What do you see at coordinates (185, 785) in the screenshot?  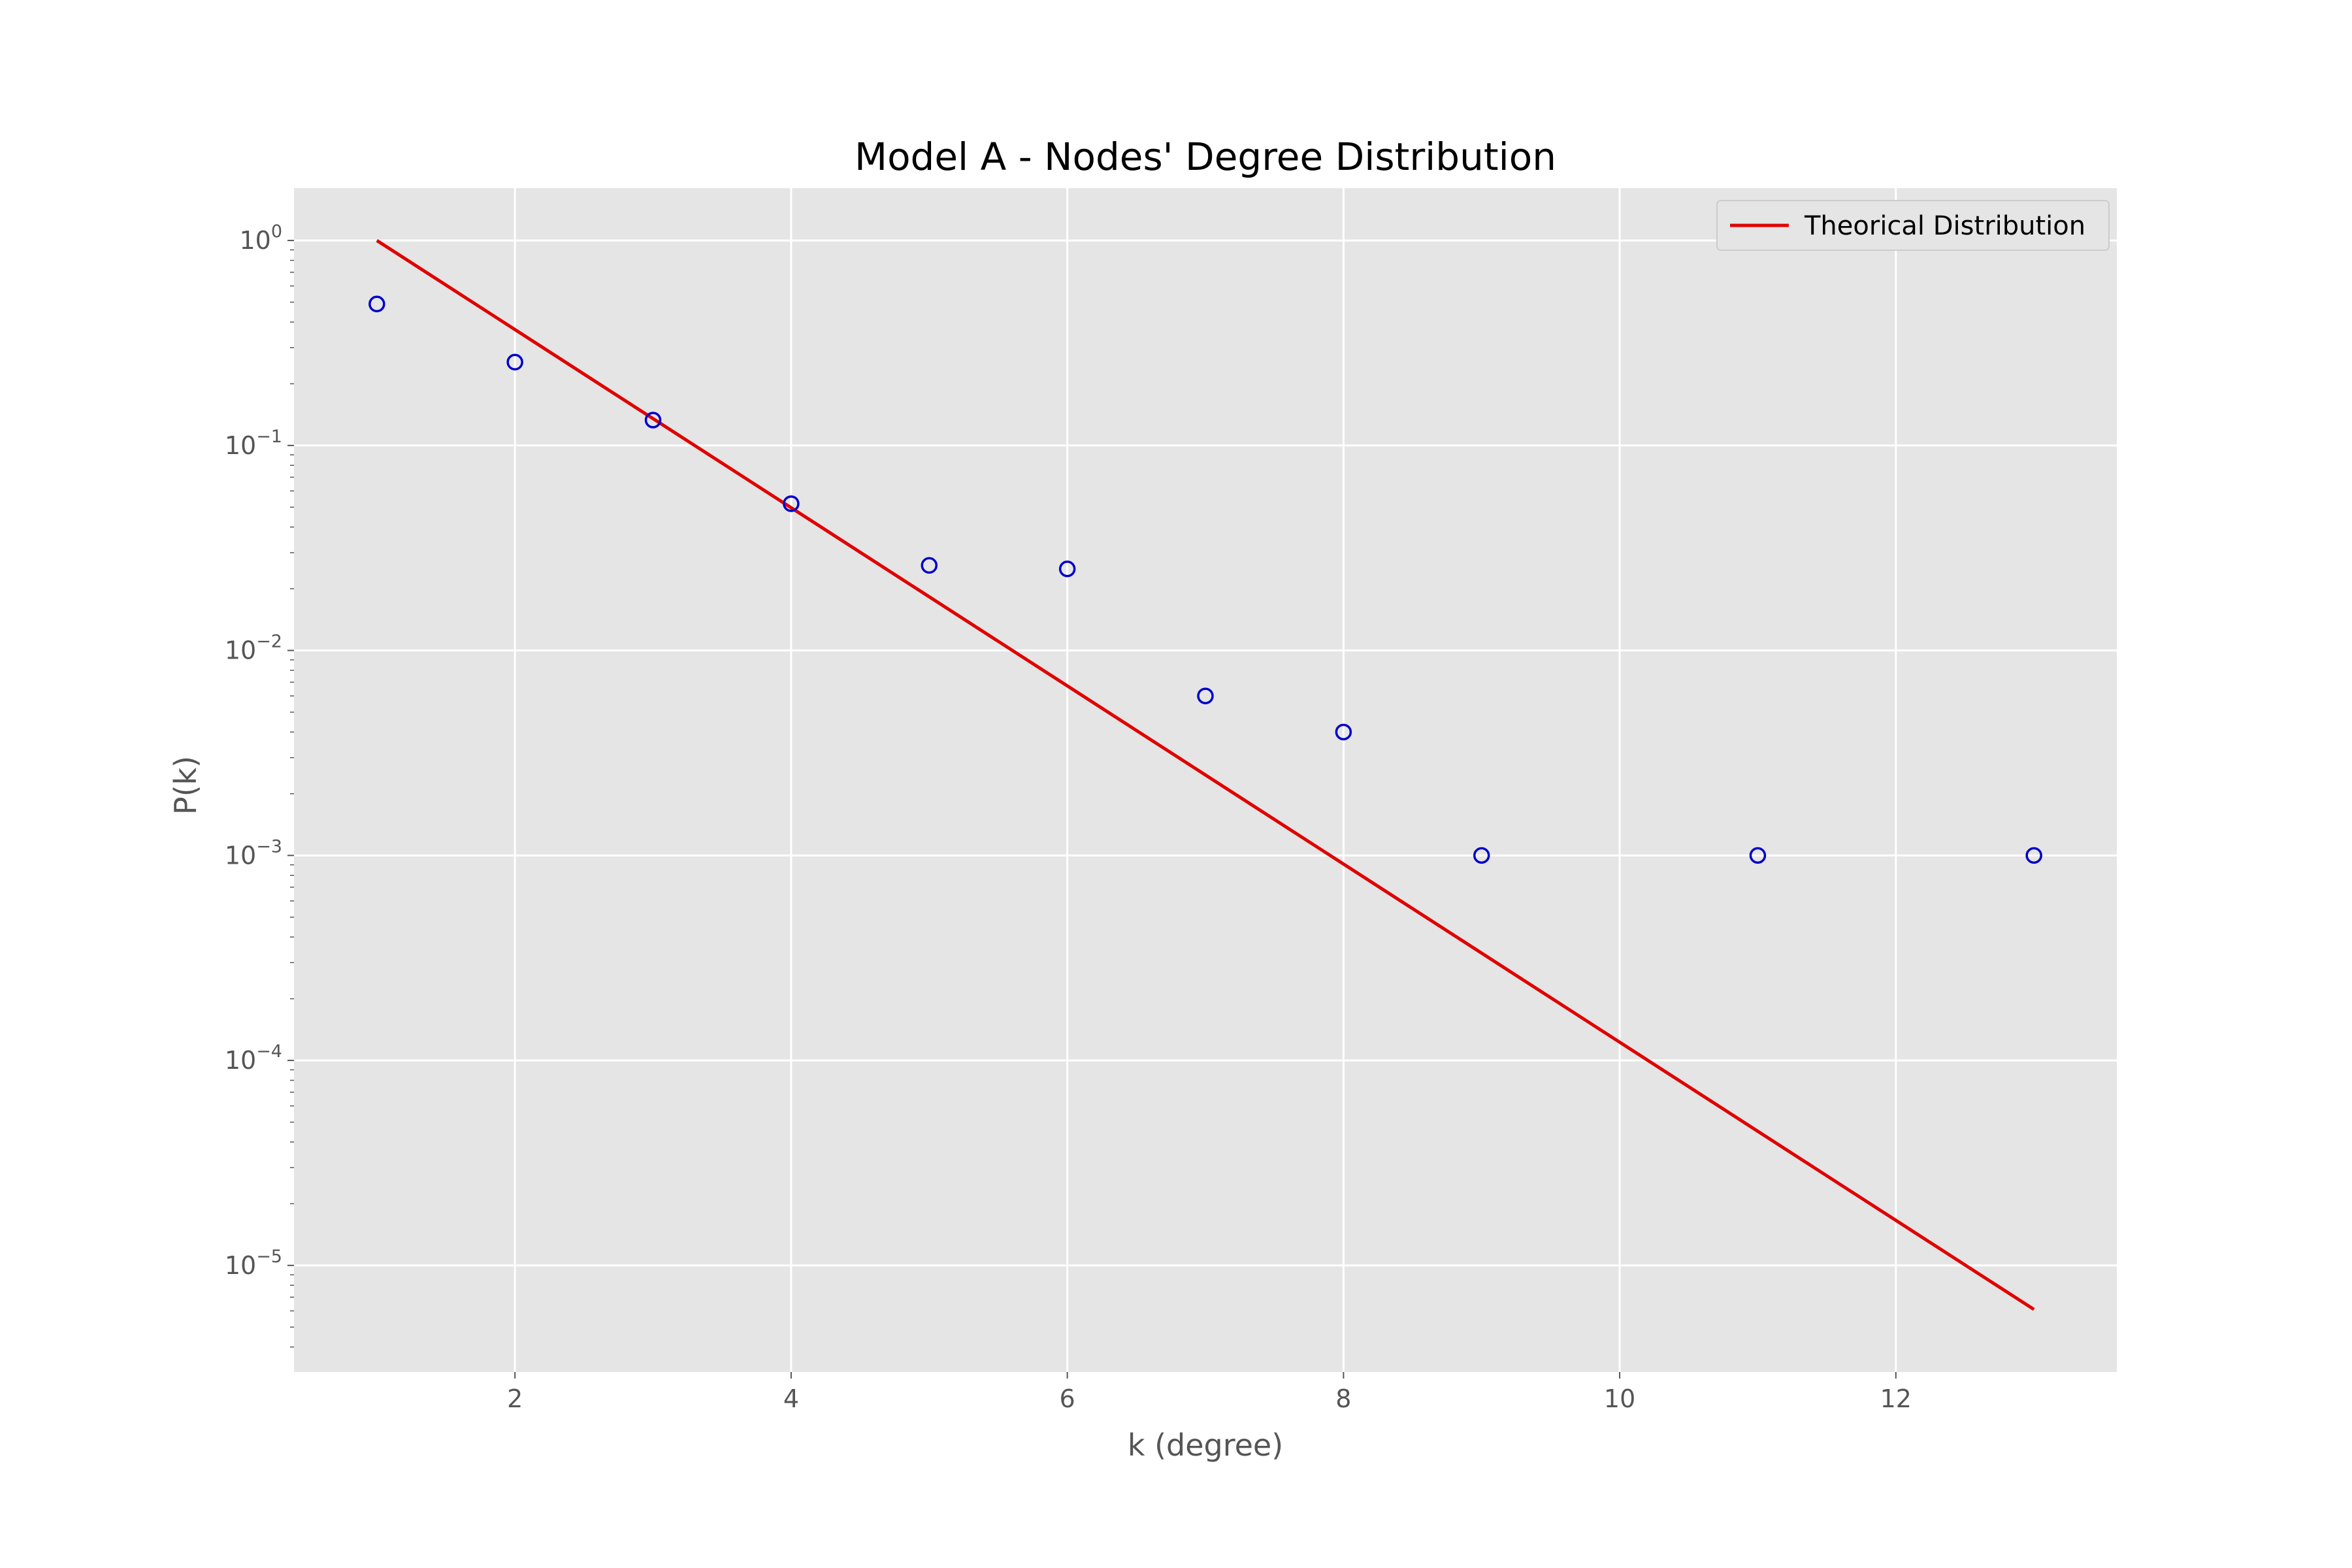 I see `y-axis-label: P(k)` at bounding box center [185, 785].